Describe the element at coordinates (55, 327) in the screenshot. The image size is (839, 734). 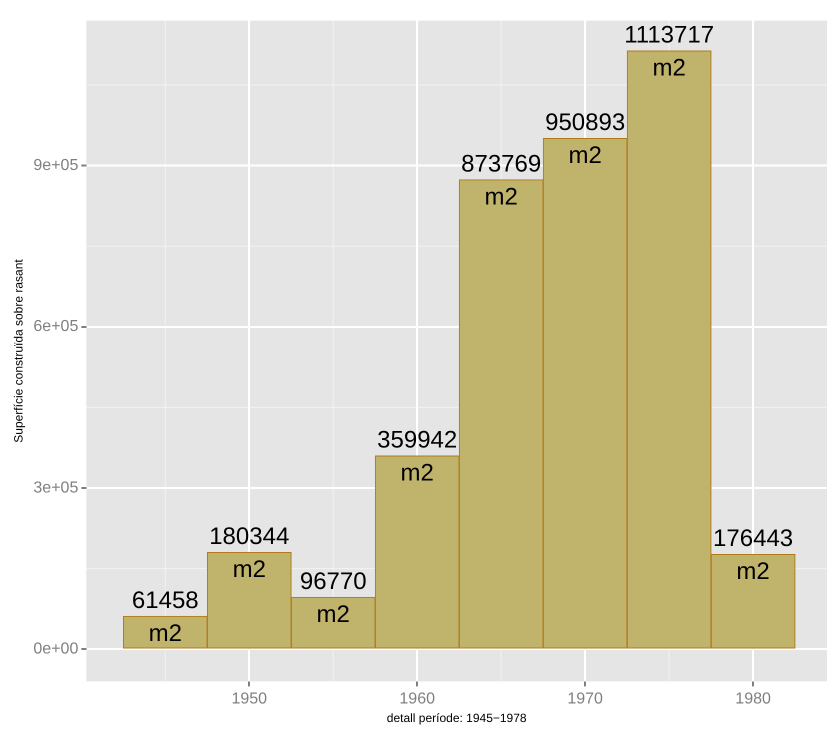
I see `y-tick-label: 6e+05` at that location.